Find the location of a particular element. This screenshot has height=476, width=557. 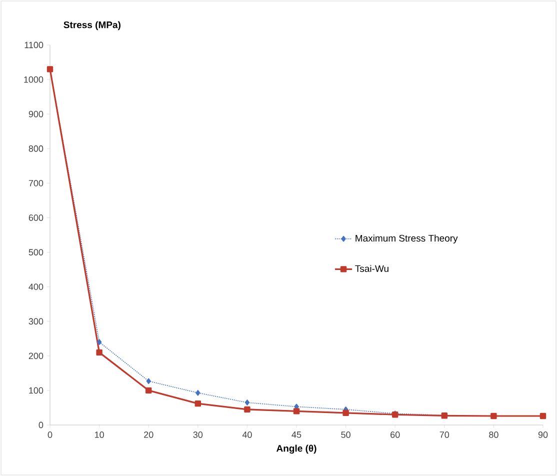

x-tick-label: 80 is located at coordinates (493, 435).